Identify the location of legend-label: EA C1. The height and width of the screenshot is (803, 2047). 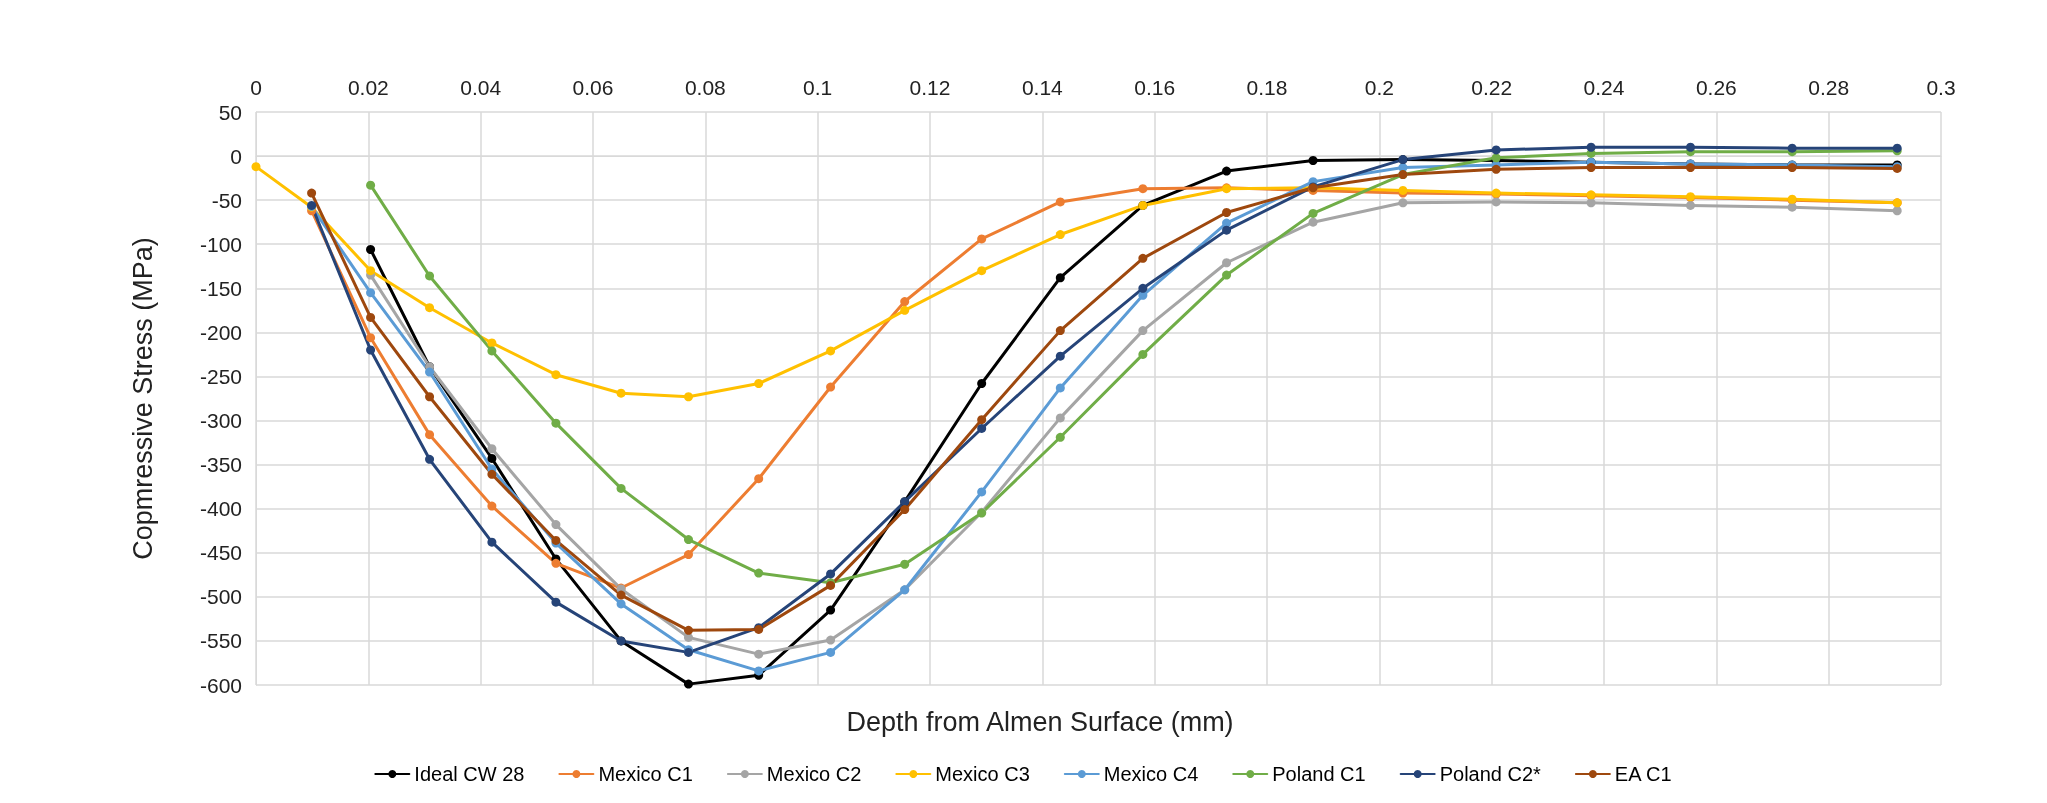
(1643, 774).